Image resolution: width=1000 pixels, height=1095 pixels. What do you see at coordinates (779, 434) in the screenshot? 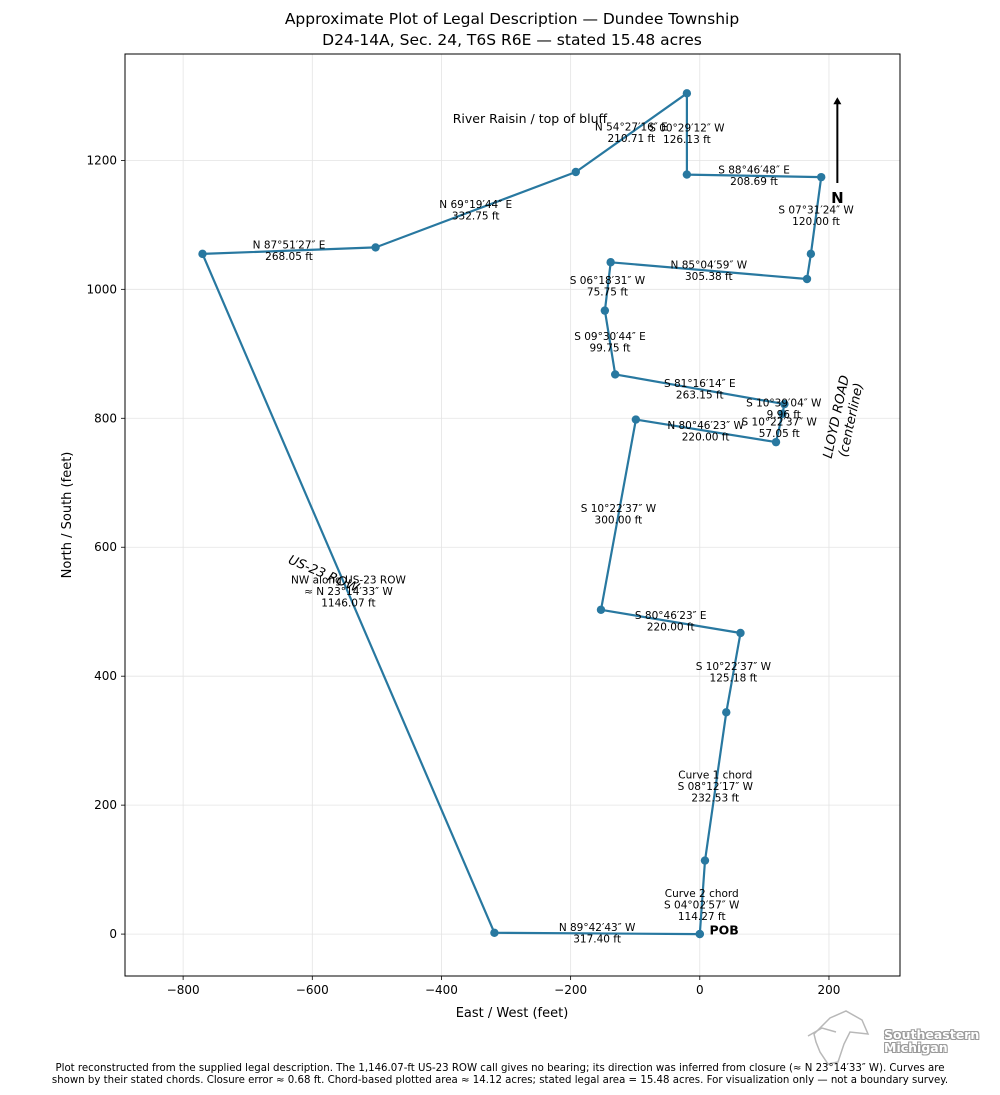
I see `annotation-line: 57.05 ft` at bounding box center [779, 434].